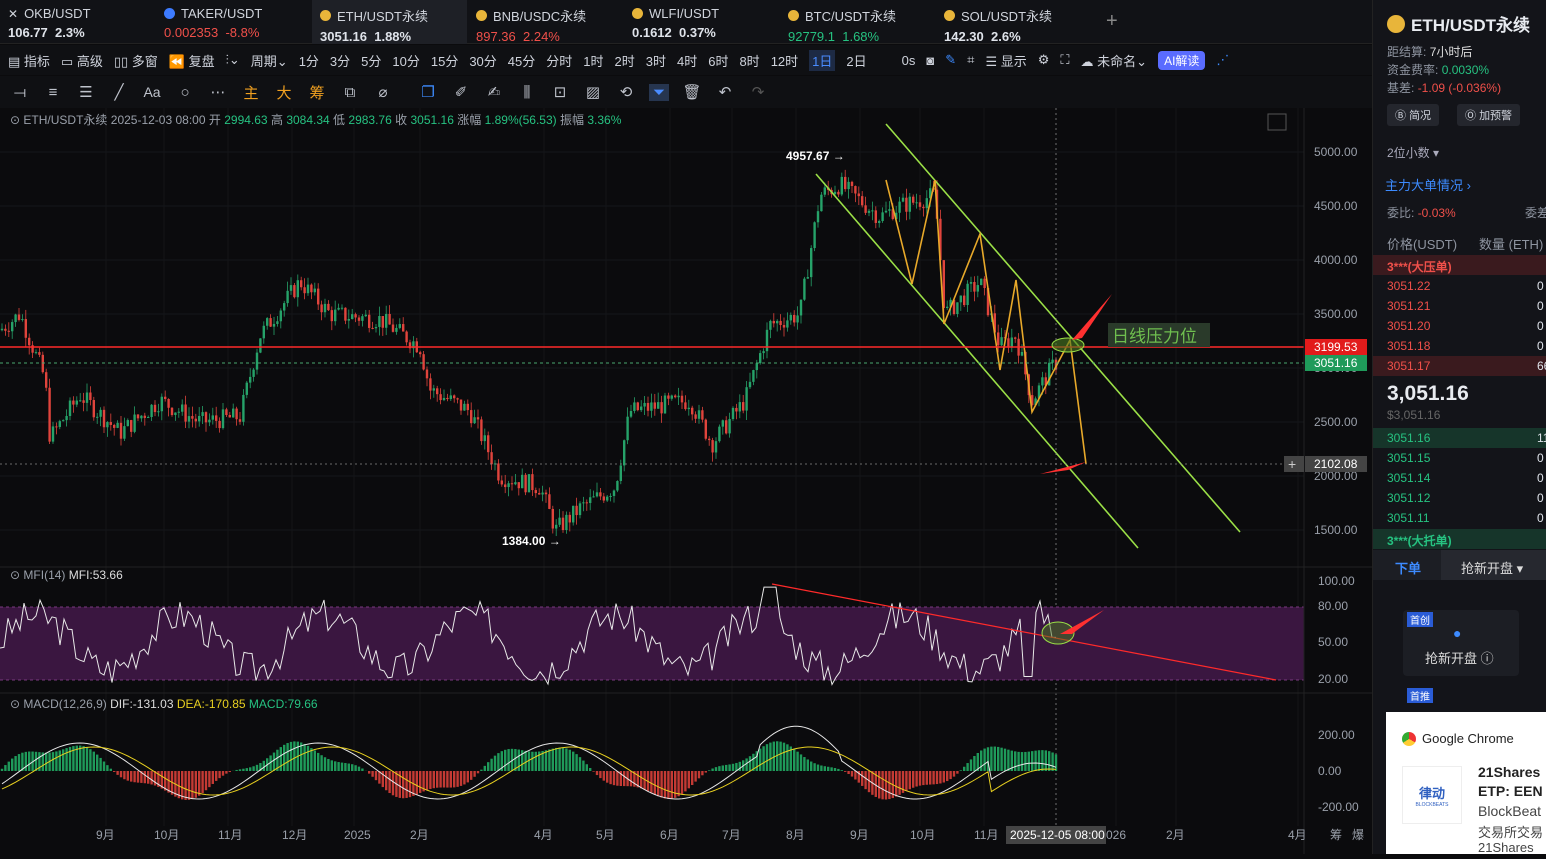 The width and height of the screenshot is (1546, 859). I want to click on overview-button: Ⓑ 简况, so click(1413, 115).